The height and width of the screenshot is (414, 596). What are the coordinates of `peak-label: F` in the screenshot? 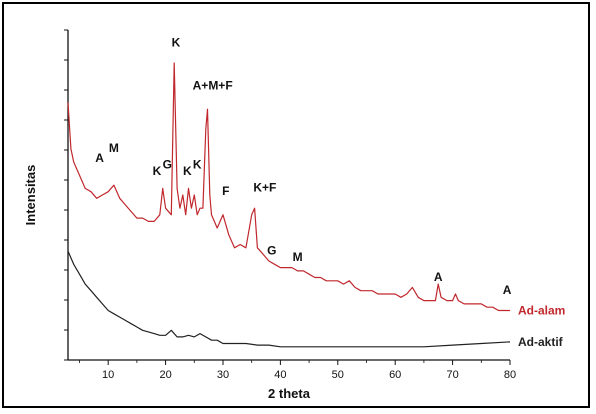 It's located at (225, 191).